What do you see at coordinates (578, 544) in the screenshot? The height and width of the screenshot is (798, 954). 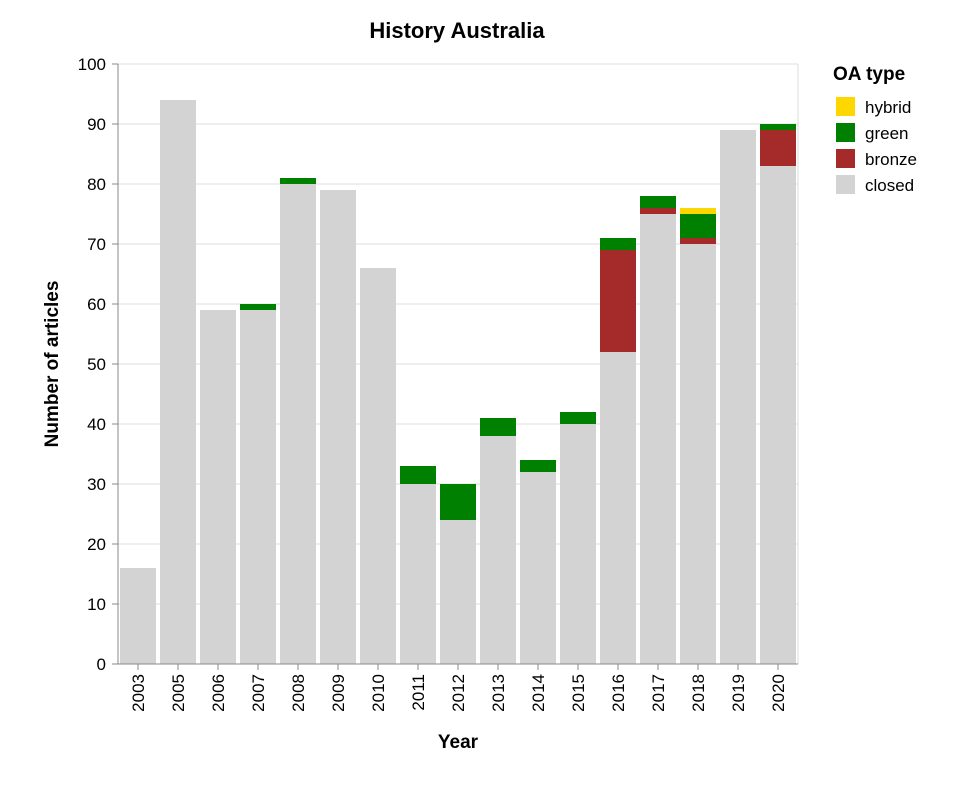 I see `bar-closed-2015` at bounding box center [578, 544].